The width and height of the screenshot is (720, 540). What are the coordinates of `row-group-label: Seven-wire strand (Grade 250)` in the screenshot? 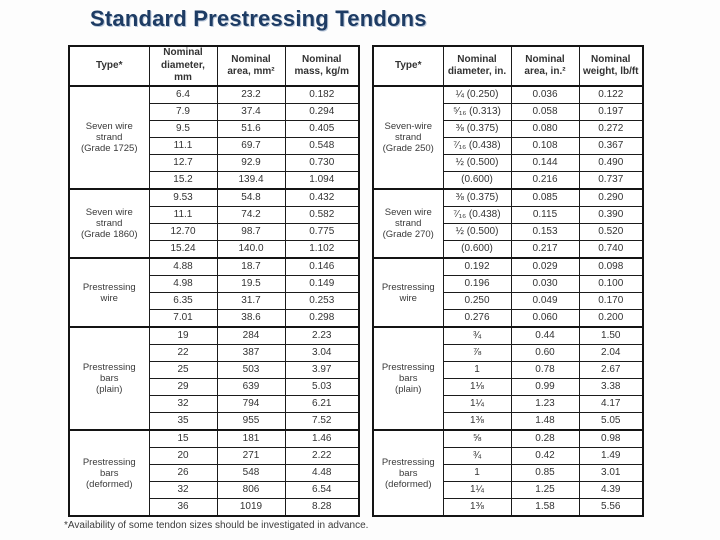 It's located at (408, 137).